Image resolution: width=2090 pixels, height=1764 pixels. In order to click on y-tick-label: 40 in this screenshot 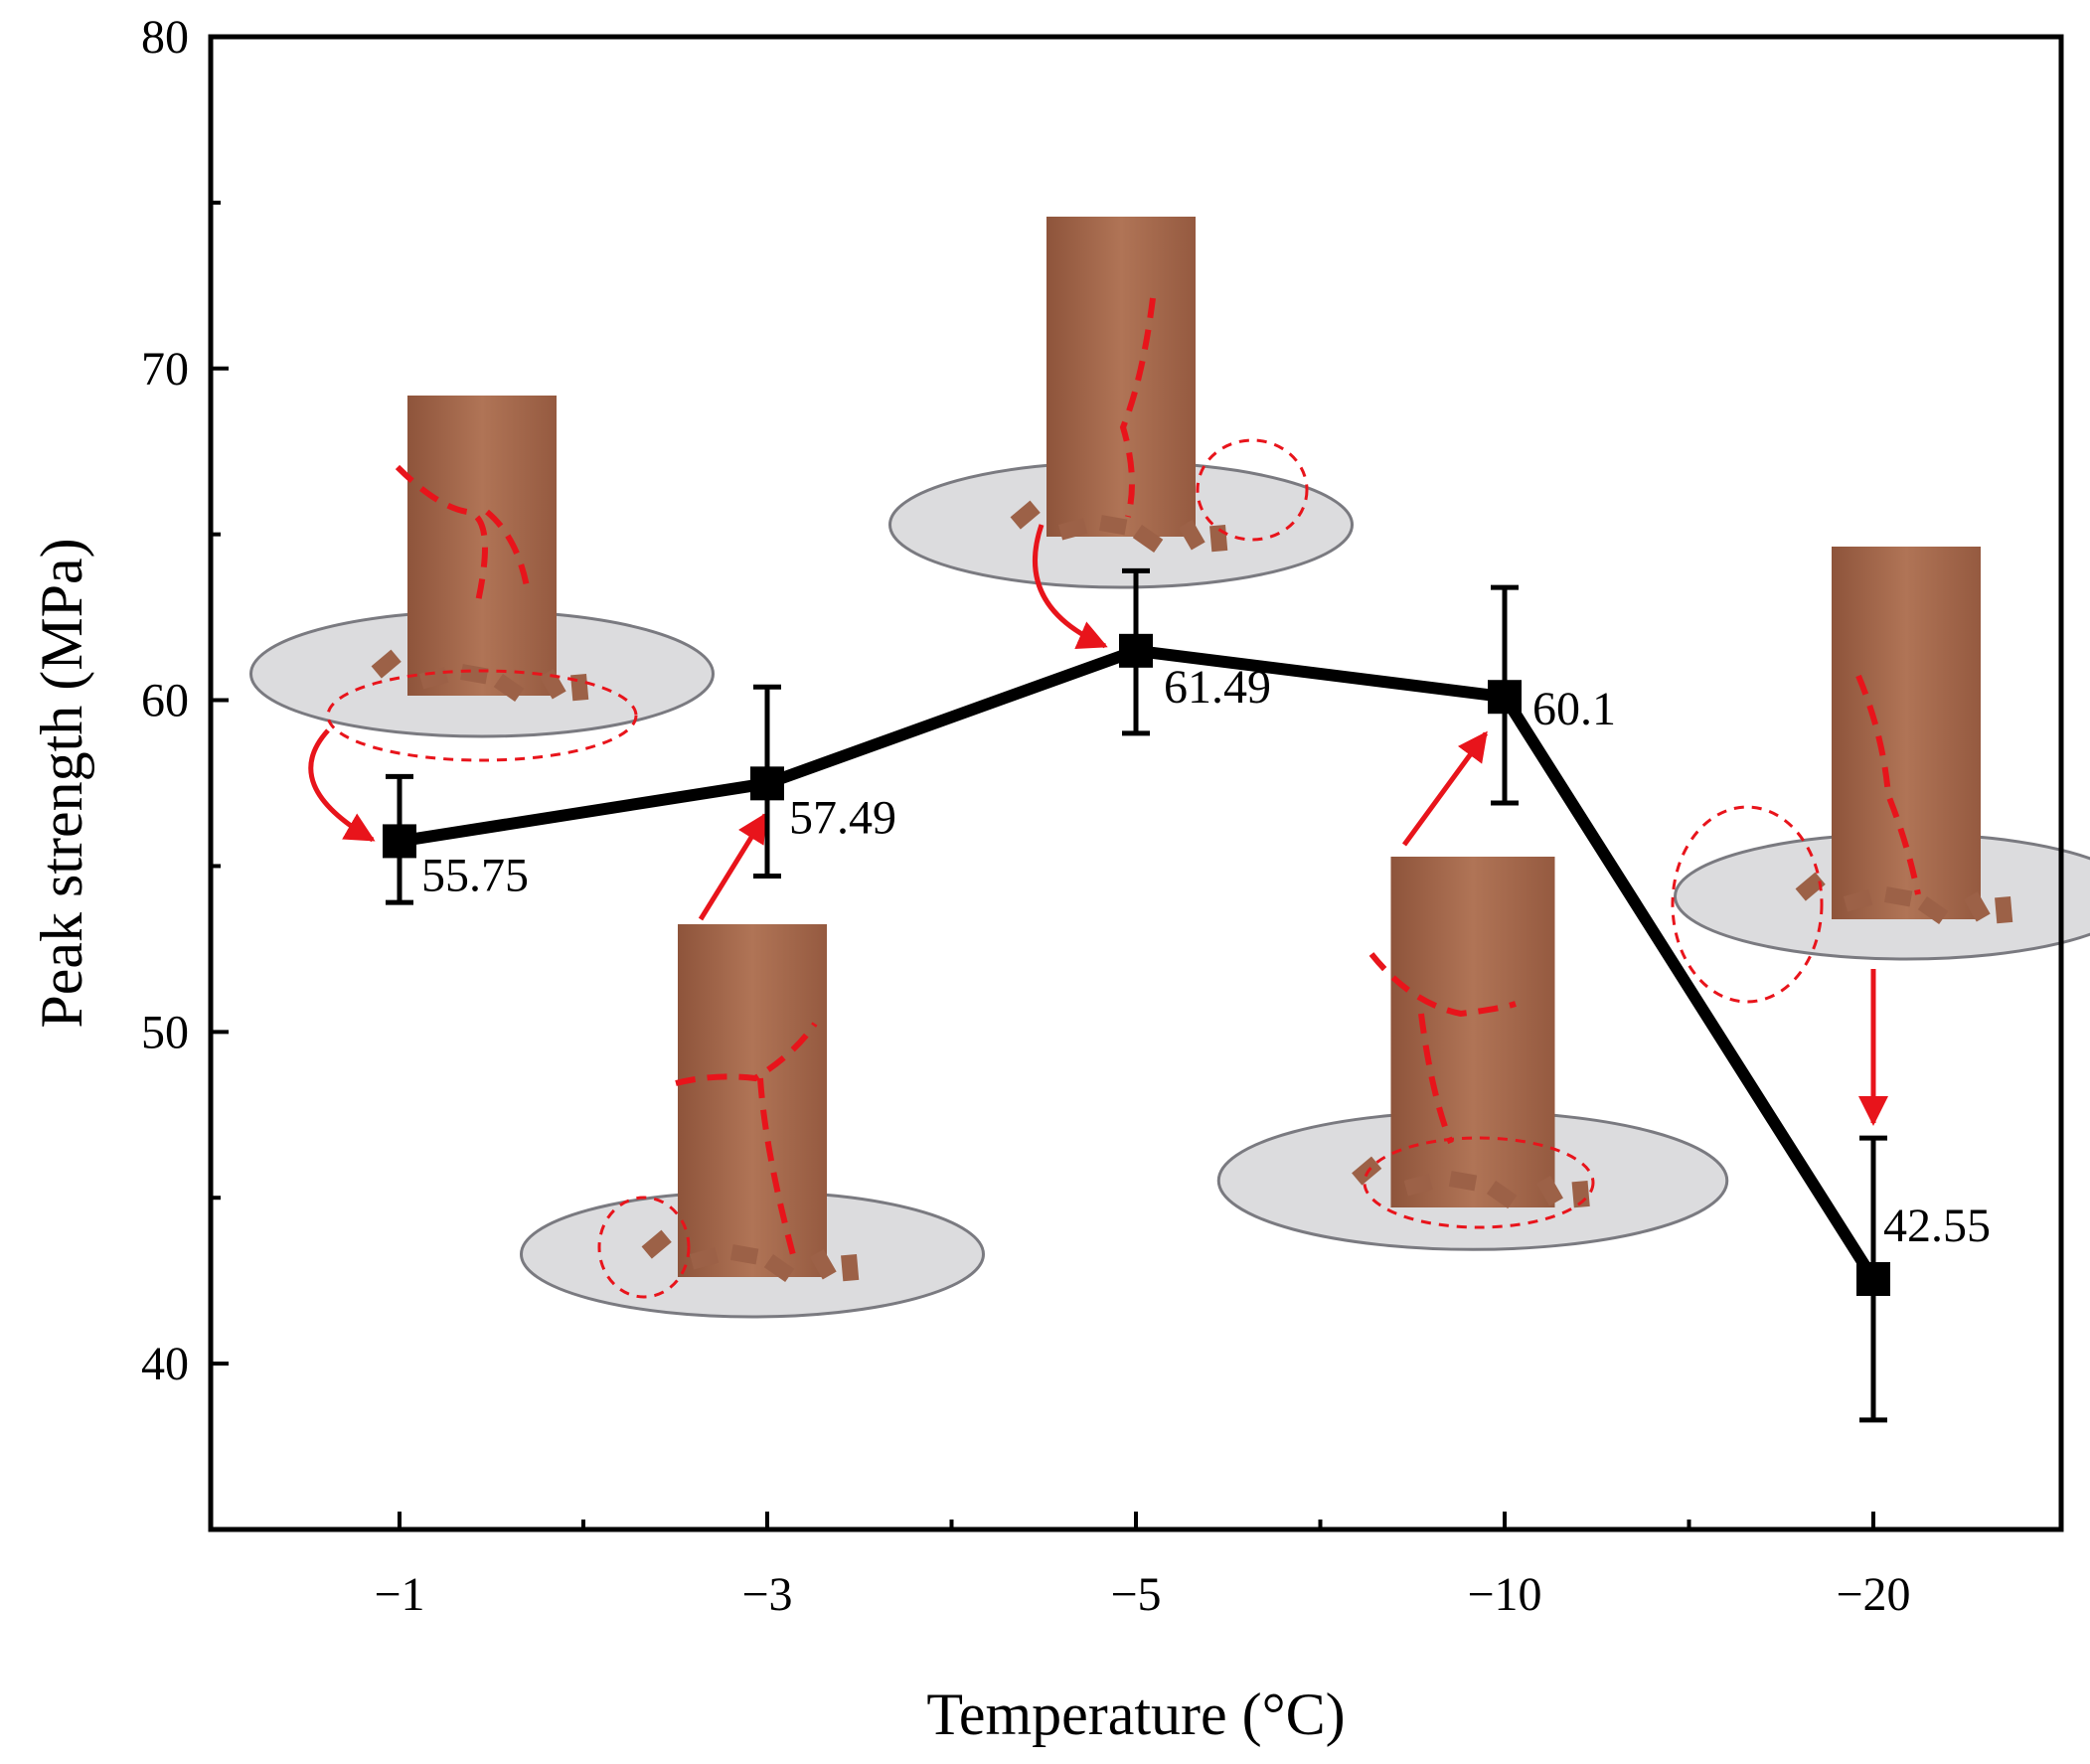, I will do `click(165, 1364)`.